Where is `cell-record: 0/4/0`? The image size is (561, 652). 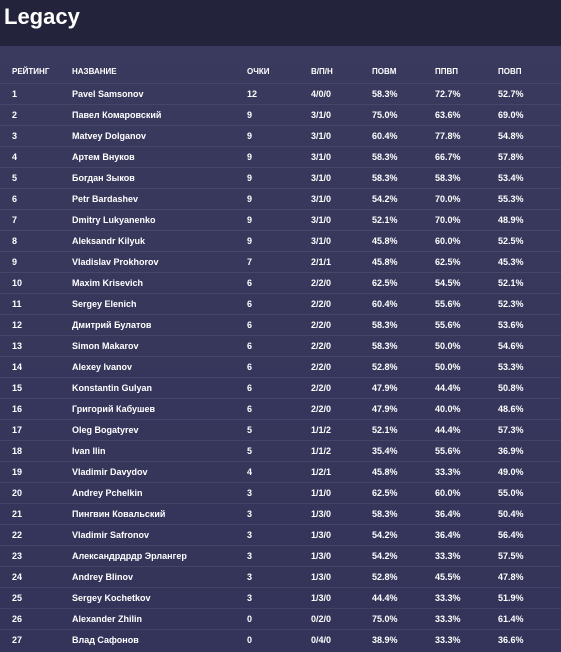 cell-record: 0/4/0 is located at coordinates (321, 640).